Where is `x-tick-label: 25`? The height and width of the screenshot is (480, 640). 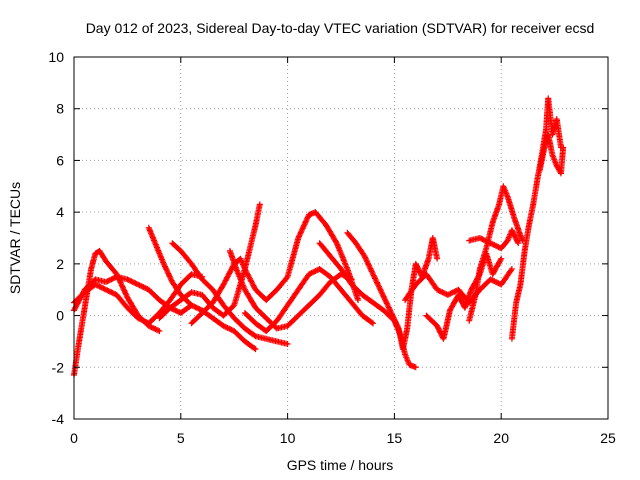 x-tick-label: 25 is located at coordinates (608, 438).